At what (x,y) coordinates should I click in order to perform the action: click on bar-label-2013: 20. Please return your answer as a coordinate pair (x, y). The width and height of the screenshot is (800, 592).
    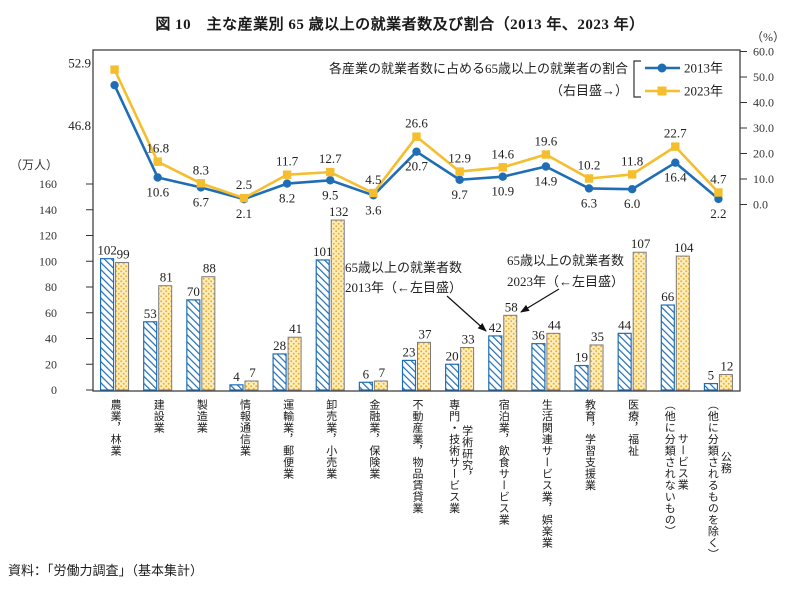
    Looking at the image, I should click on (452, 355).